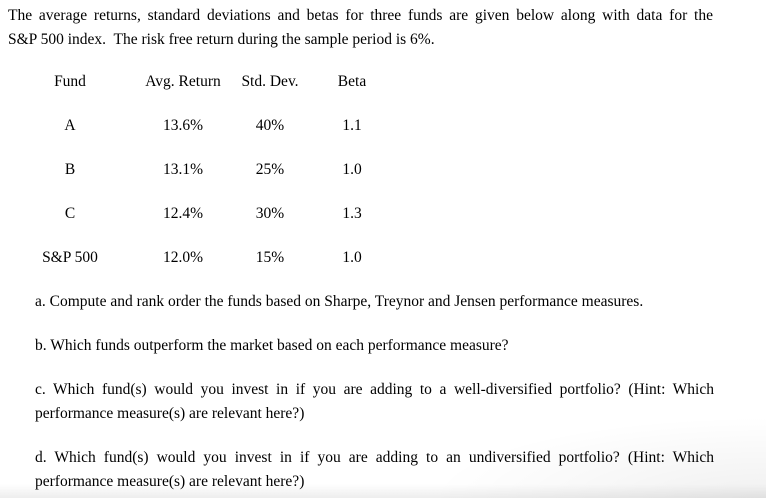  Describe the element at coordinates (70, 81) in the screenshot. I see `table-header-fund: Fund` at that location.